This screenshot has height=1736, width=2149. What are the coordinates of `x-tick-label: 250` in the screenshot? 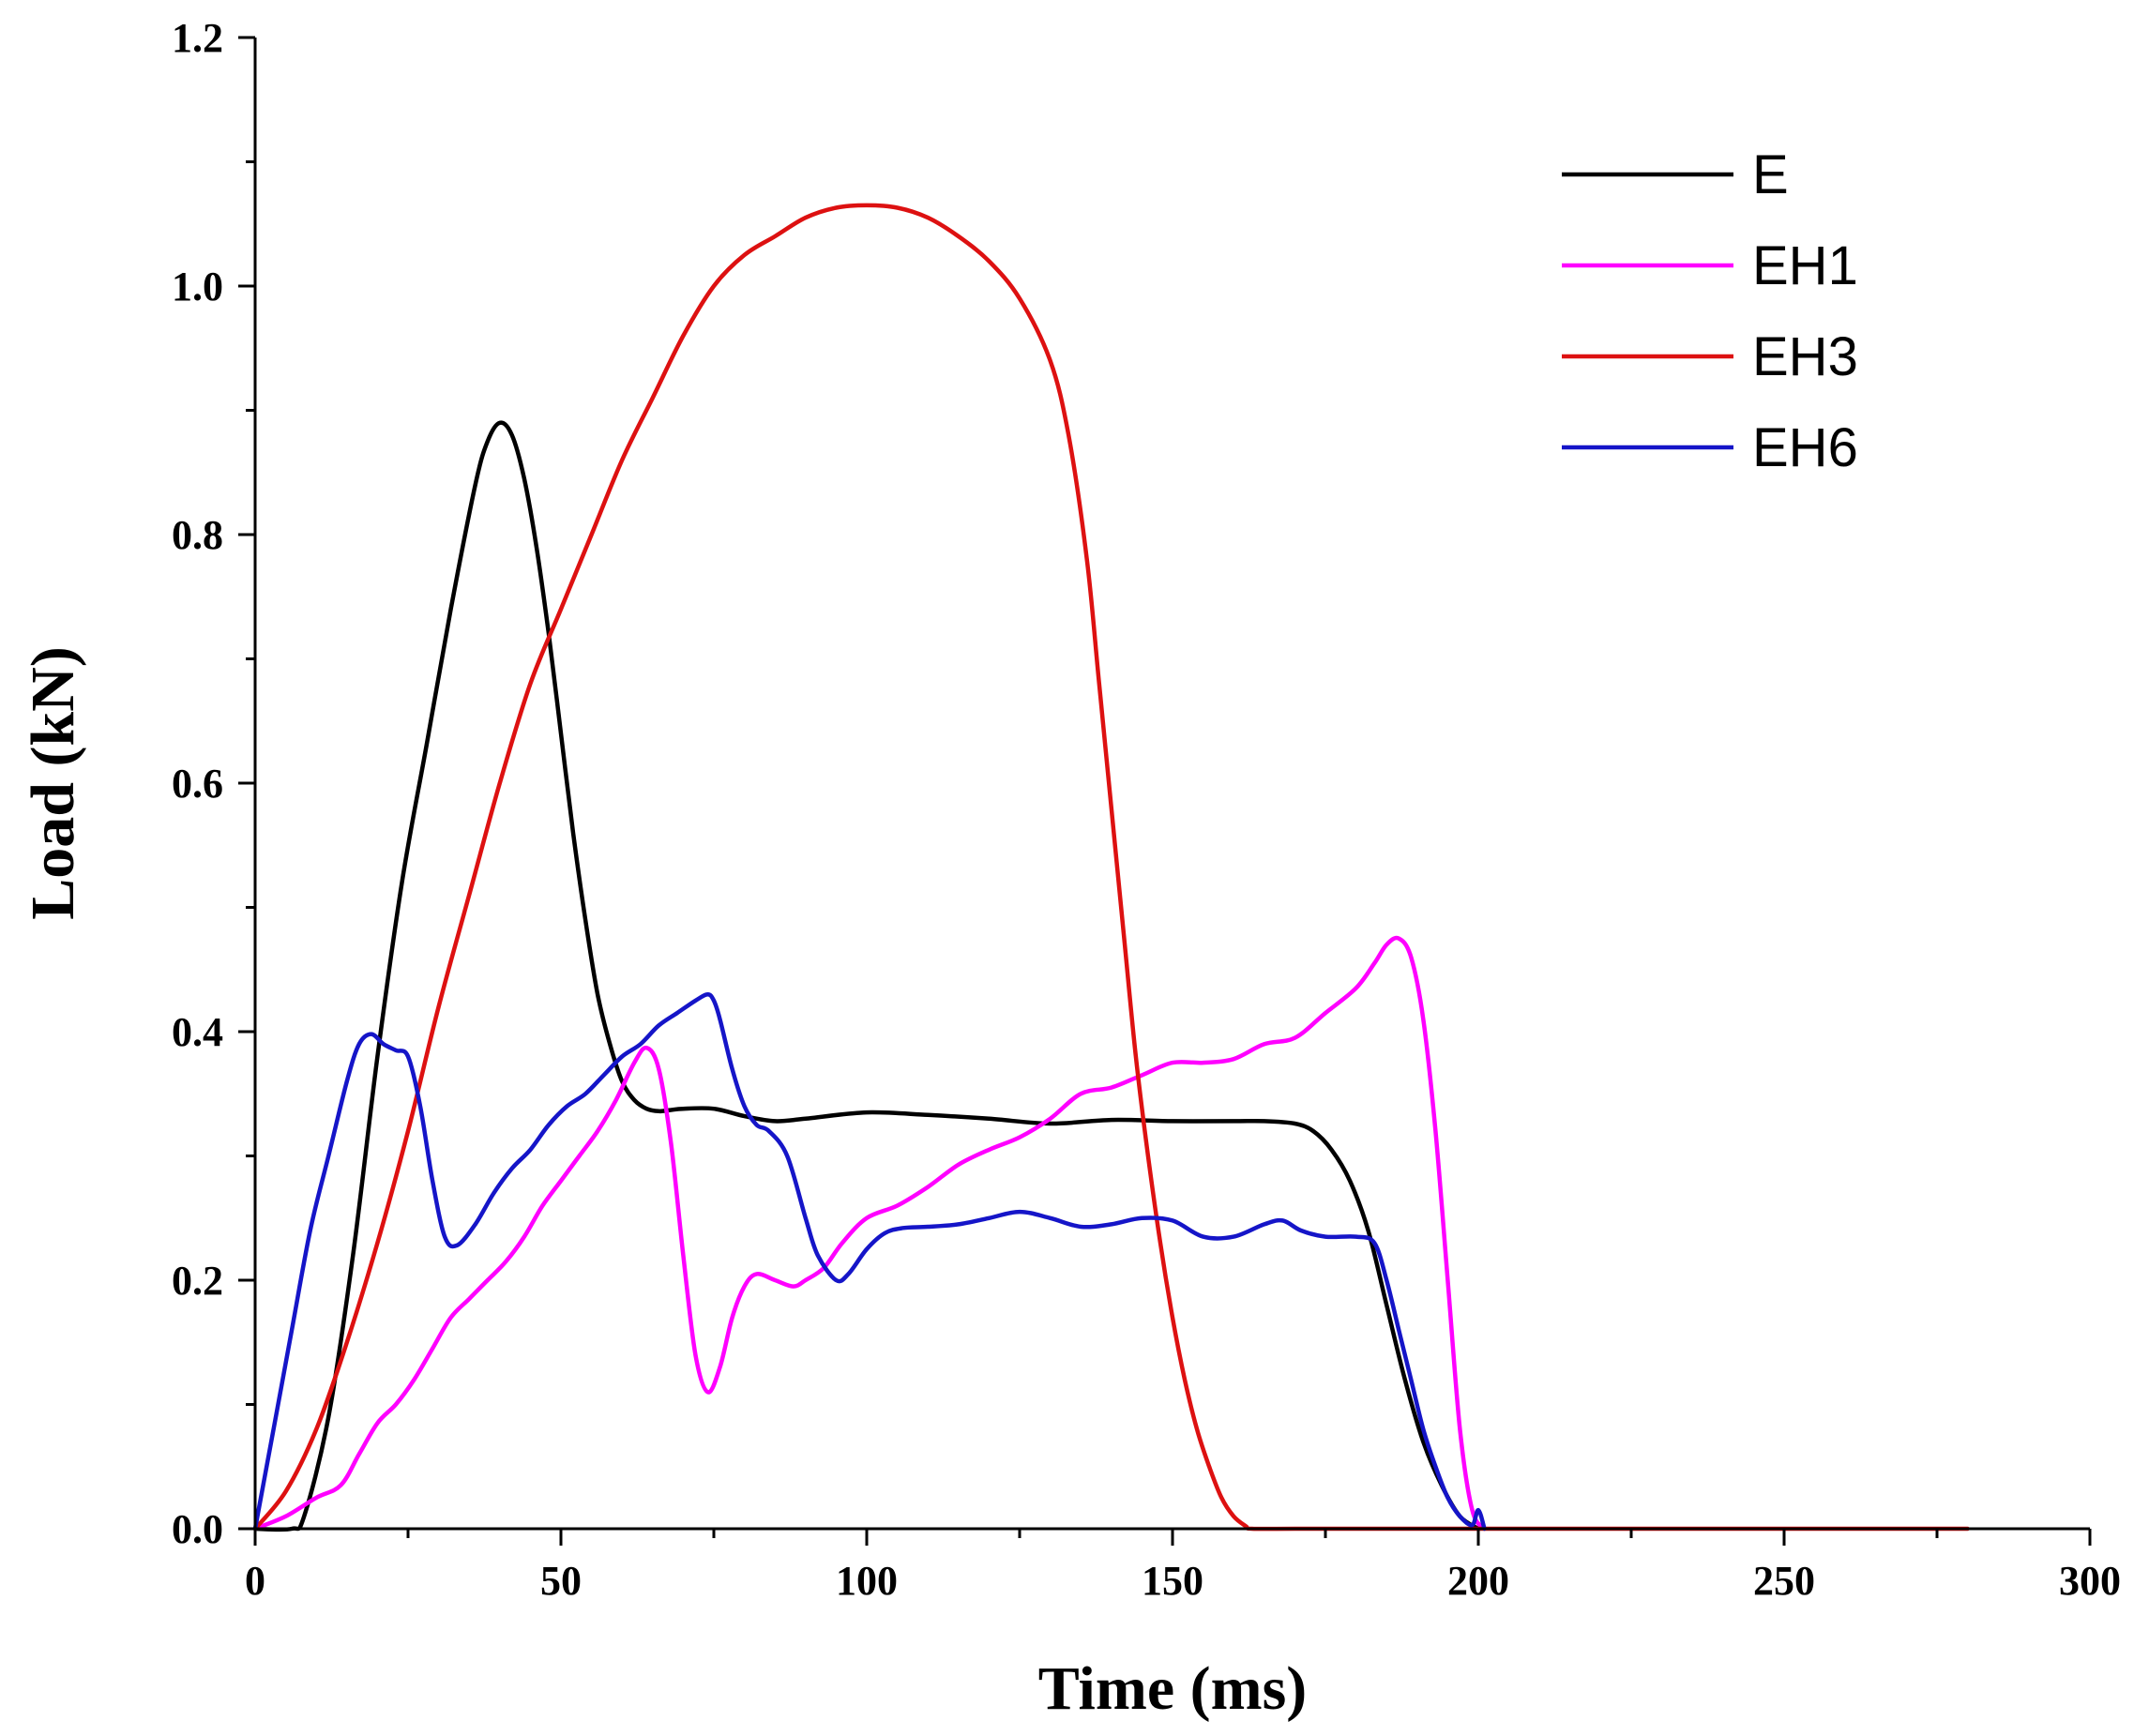 It's located at (1784, 1581).